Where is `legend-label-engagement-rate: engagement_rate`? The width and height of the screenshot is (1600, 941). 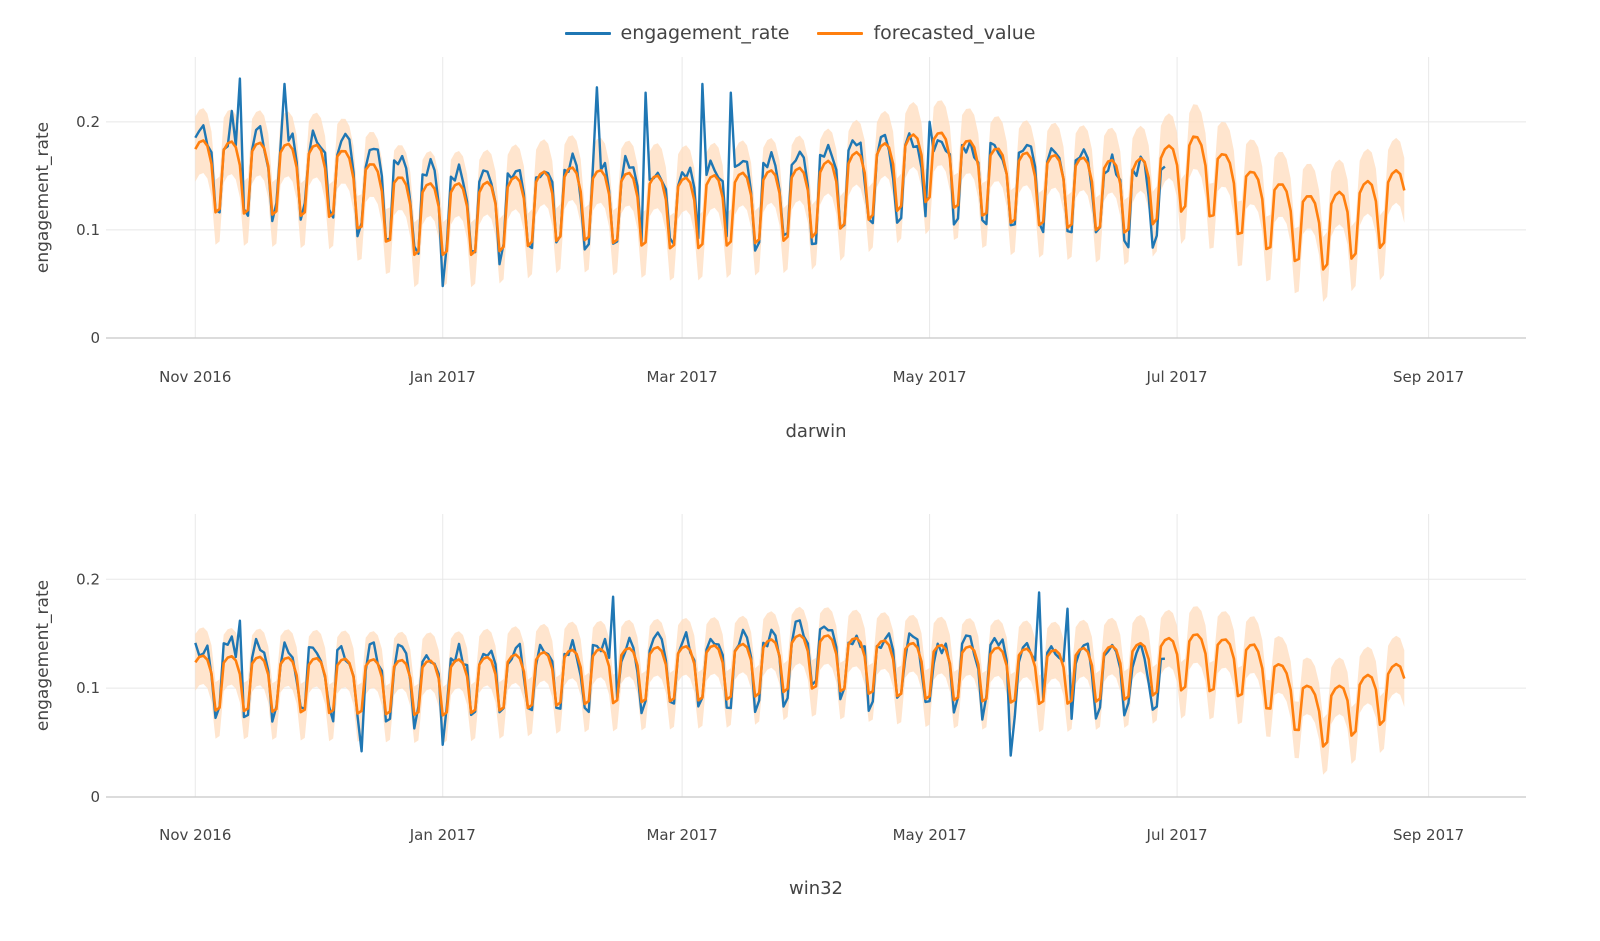
legend-label-engagement-rate: engagement_rate is located at coordinates (705, 33).